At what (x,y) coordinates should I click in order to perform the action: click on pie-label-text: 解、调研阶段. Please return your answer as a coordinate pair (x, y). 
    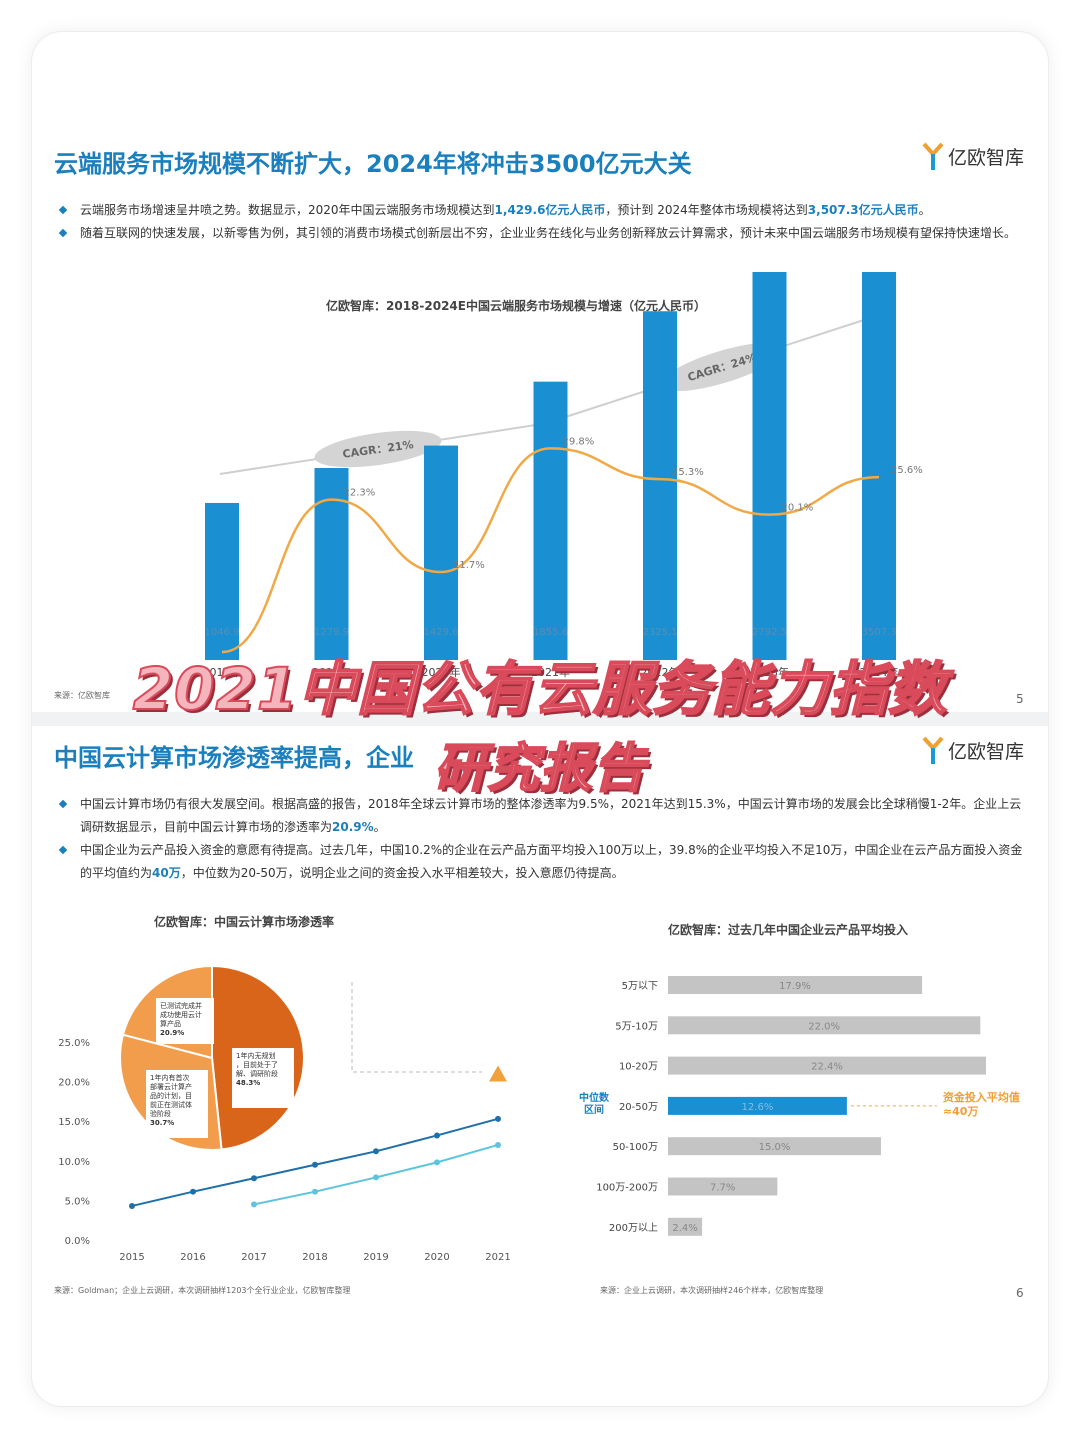
    Looking at the image, I should click on (257, 1073).